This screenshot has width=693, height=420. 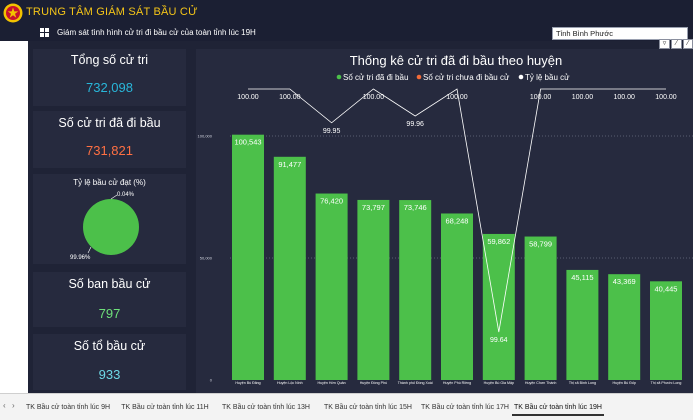 What do you see at coordinates (465, 407) in the screenshot?
I see `page-tab: TK Bầu cử toàn tỉnh lúc 17H` at bounding box center [465, 407].